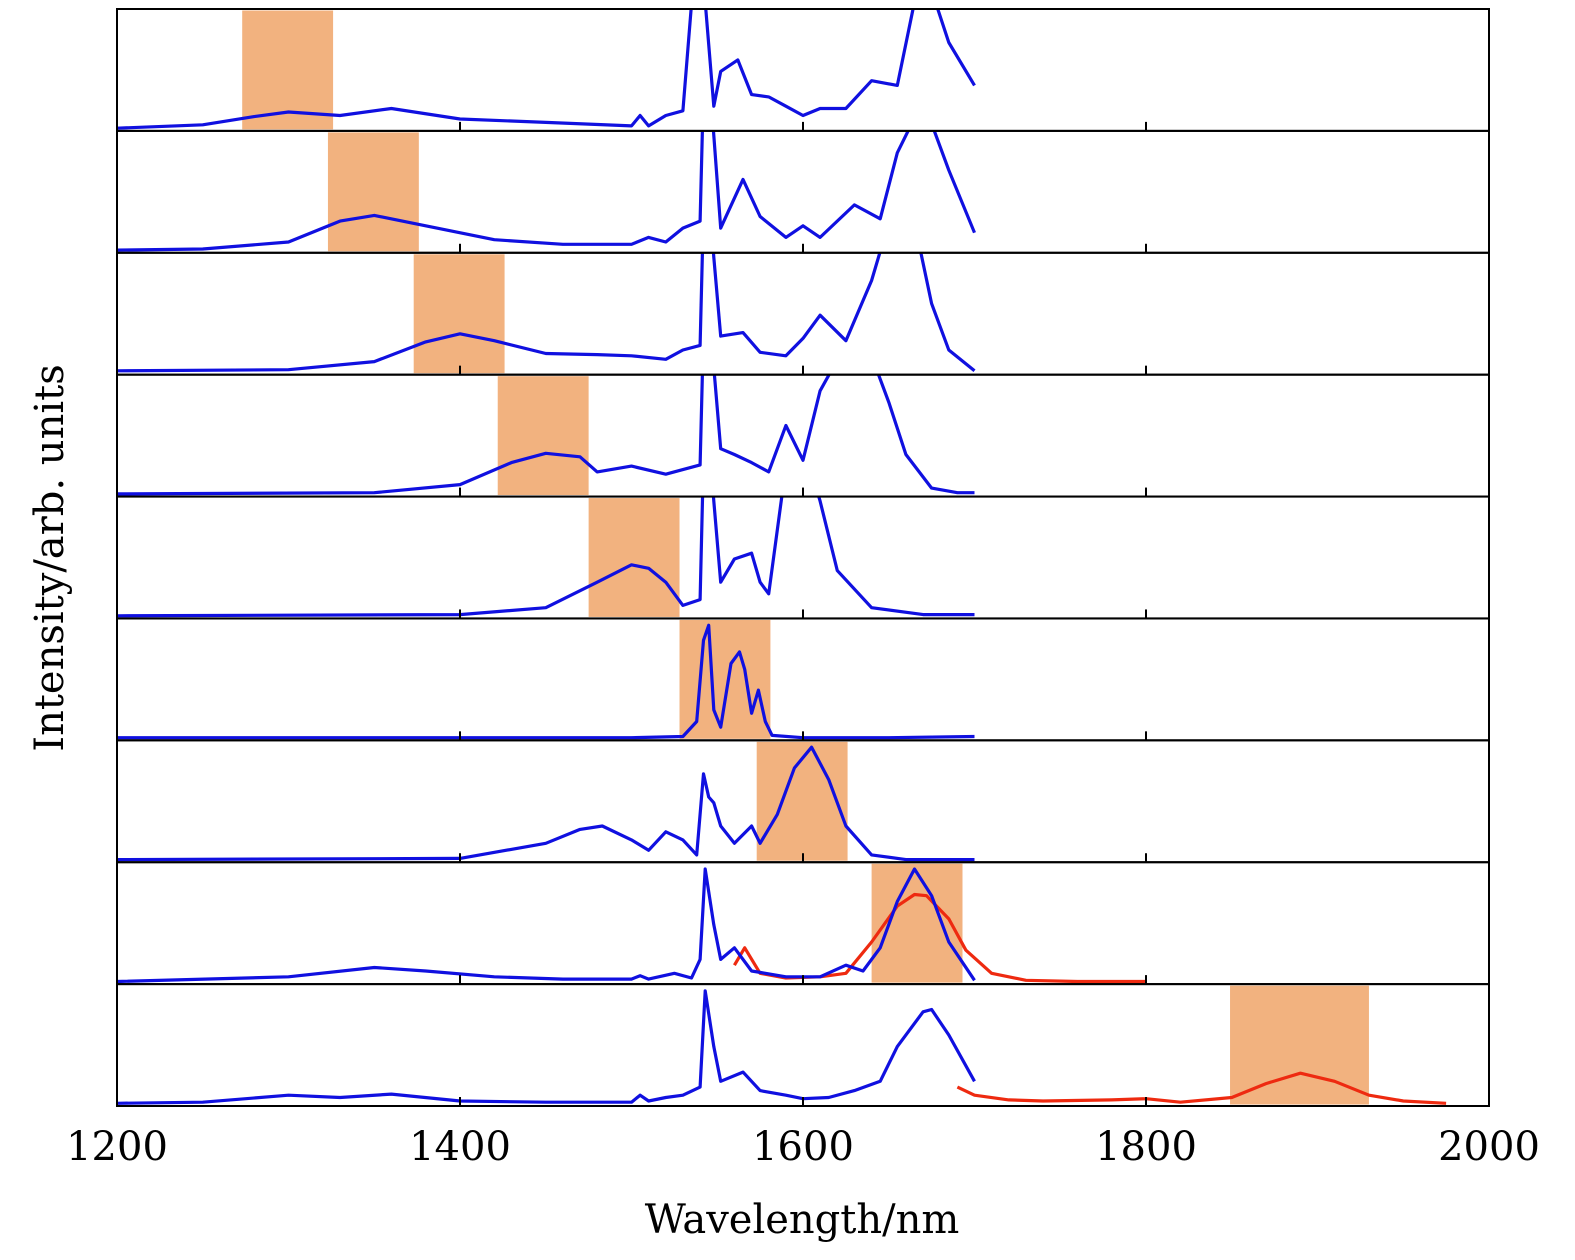  What do you see at coordinates (1489, 1147) in the screenshot?
I see `x-tick-label: 2000` at bounding box center [1489, 1147].